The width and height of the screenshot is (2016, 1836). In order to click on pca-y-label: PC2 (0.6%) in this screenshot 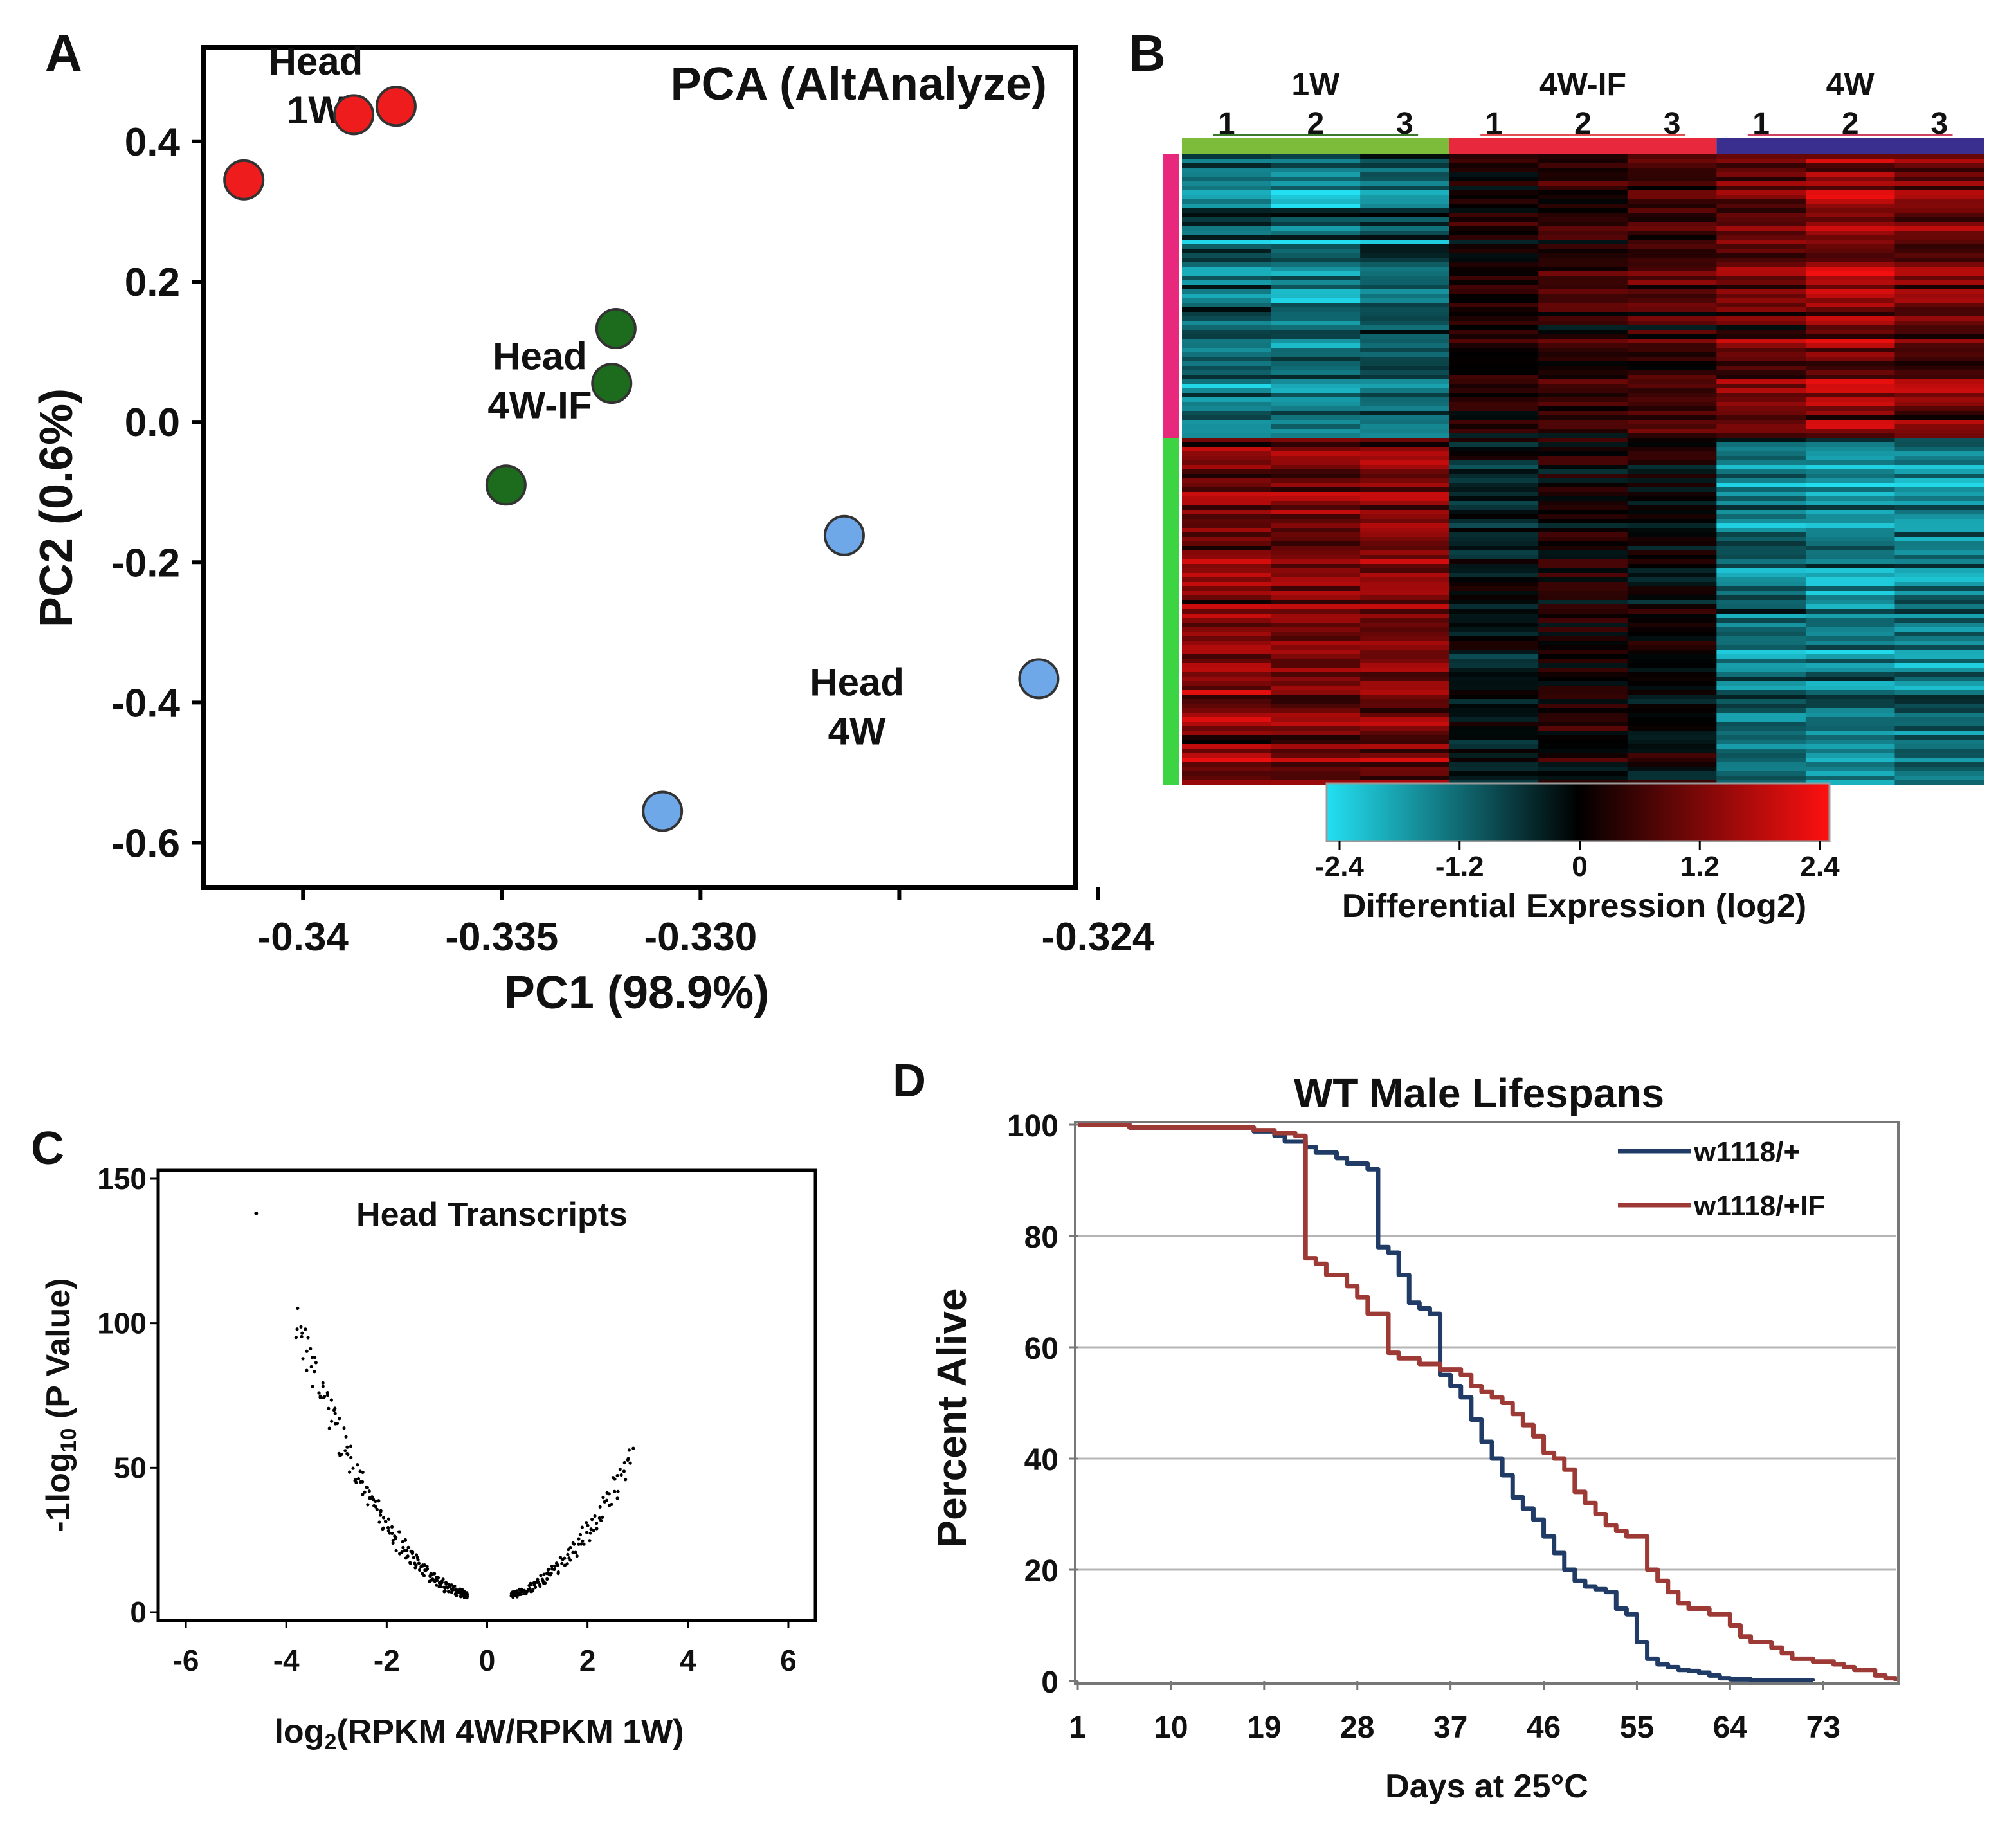, I will do `click(56, 508)`.